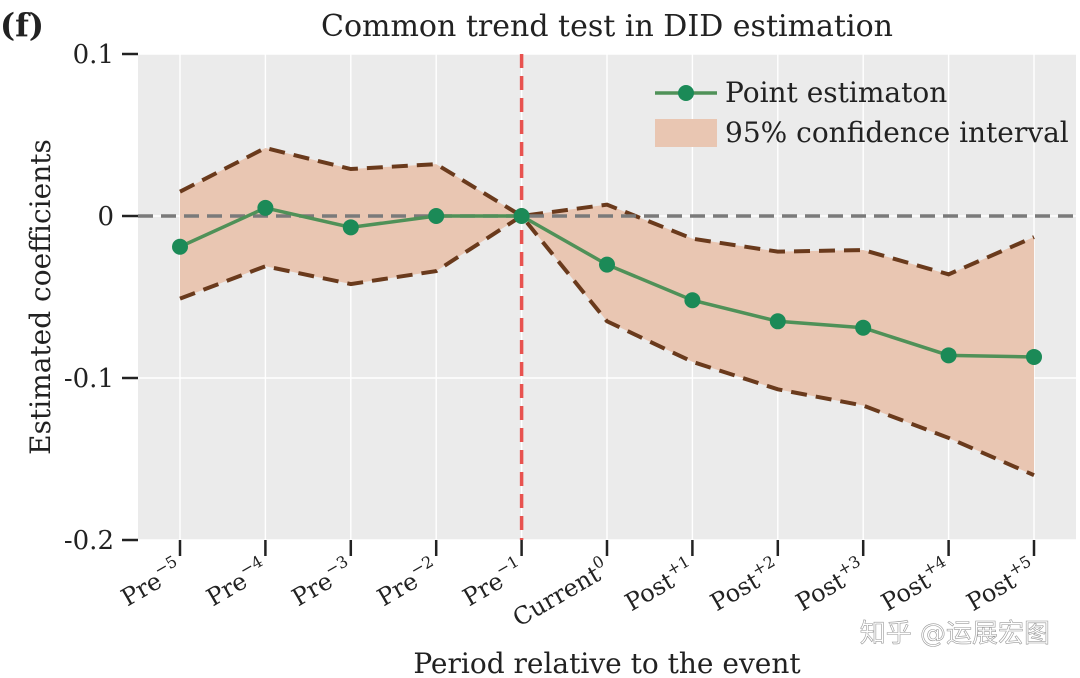  I want to click on y-tick-label: 0.1, so click(93, 55).